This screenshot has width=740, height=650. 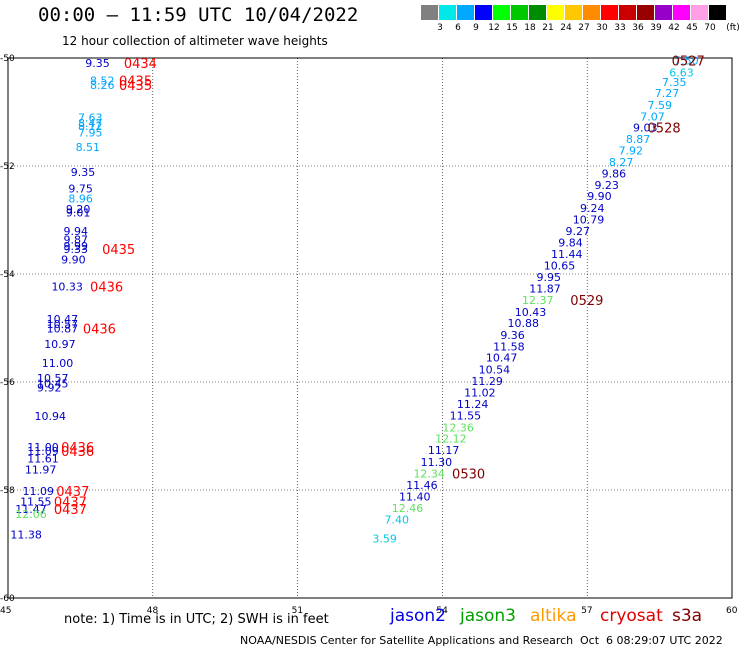 I want to click on wave-height-value: 8.26, so click(x=102, y=85).